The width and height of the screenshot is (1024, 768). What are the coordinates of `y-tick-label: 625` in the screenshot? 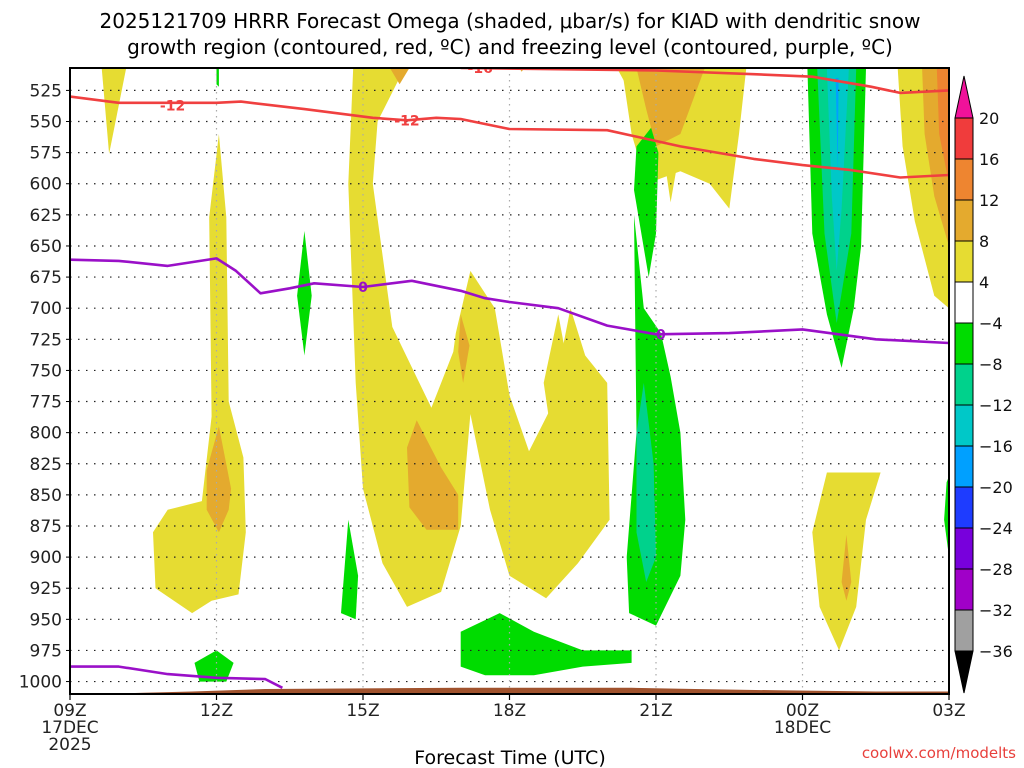 It's located at (46, 216).